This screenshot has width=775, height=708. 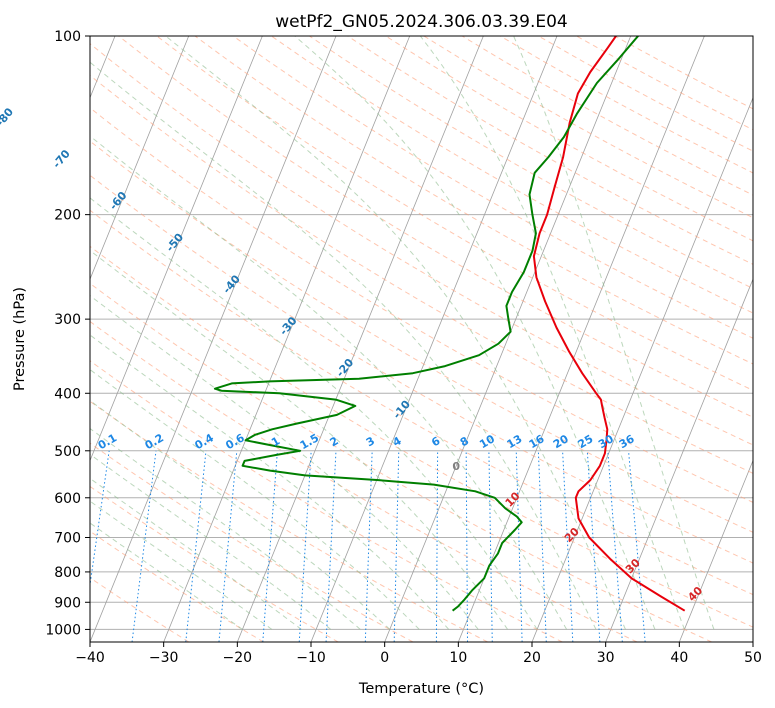 What do you see at coordinates (396, 441) in the screenshot?
I see `mixing-ratio-label: 4` at bounding box center [396, 441].